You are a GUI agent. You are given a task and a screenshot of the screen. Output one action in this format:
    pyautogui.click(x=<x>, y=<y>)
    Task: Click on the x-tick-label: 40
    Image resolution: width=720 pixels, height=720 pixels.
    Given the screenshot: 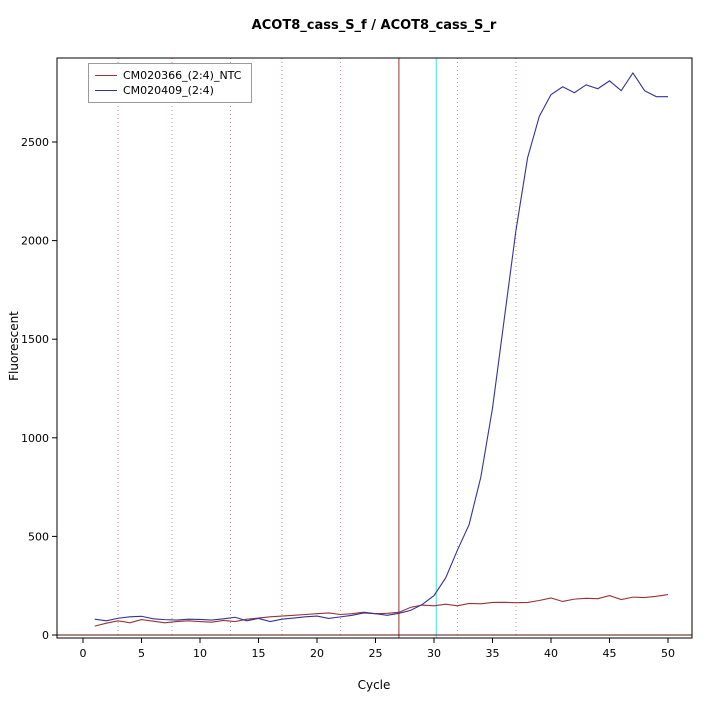 What is the action you would take?
    pyautogui.click(x=551, y=653)
    